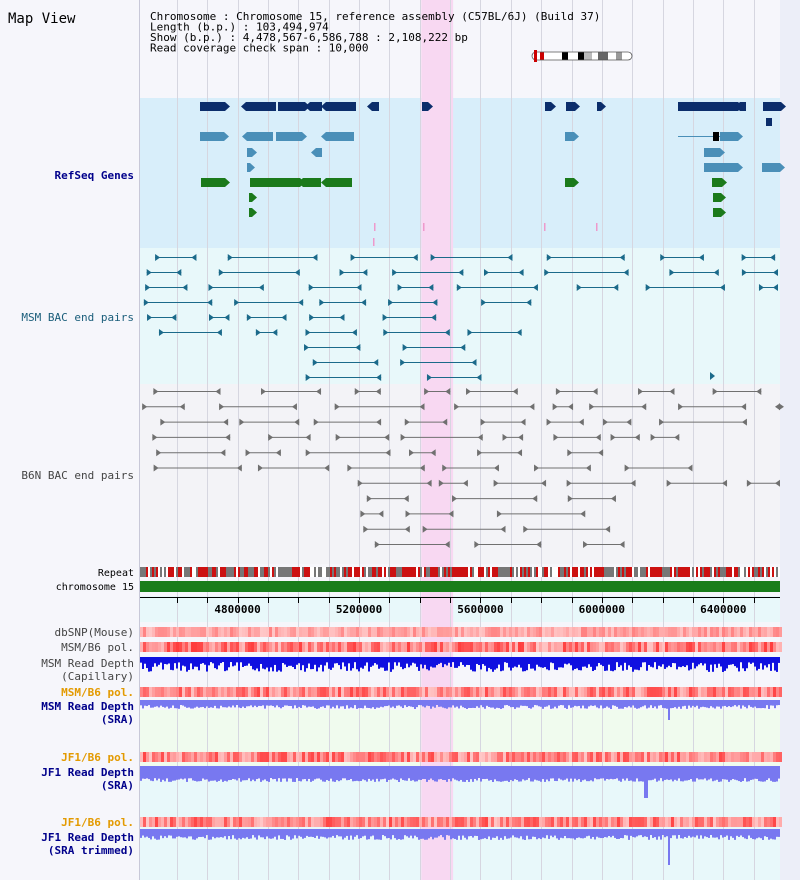 The width and height of the screenshot is (800, 880). Describe the element at coordinates (602, 609) in the screenshot. I see `axis-tick-label: 6000000` at that location.